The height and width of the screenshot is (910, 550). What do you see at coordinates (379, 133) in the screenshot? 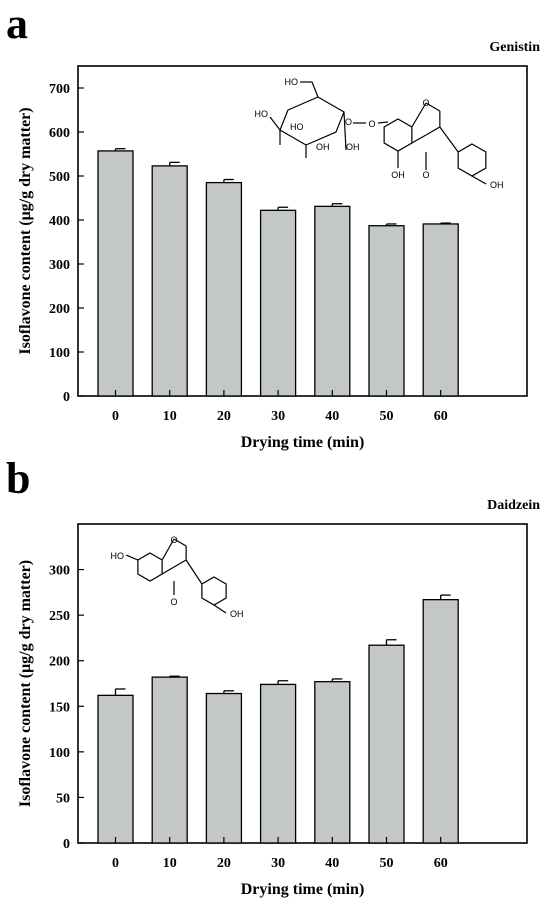
I see `genistin-structure-icon: HO HO HO OH OH O O O O OH OH` at bounding box center [379, 133].